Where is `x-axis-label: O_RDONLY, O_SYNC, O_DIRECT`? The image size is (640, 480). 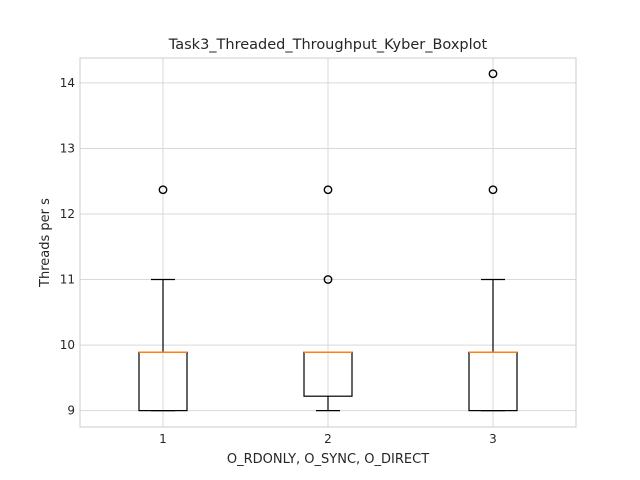
x-axis-label: O_RDONLY, O_SYNC, O_DIRECT is located at coordinates (328, 459).